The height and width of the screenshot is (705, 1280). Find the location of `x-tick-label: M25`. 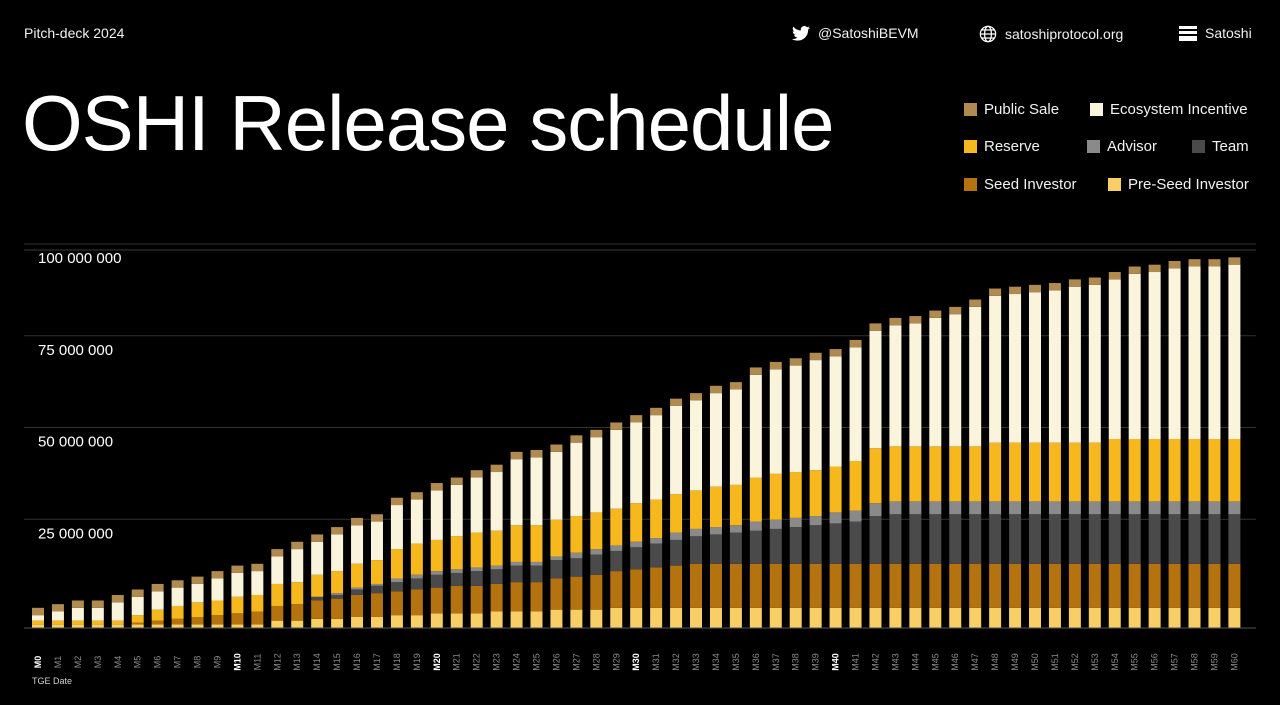

x-tick-label: M25 is located at coordinates (537, 662).